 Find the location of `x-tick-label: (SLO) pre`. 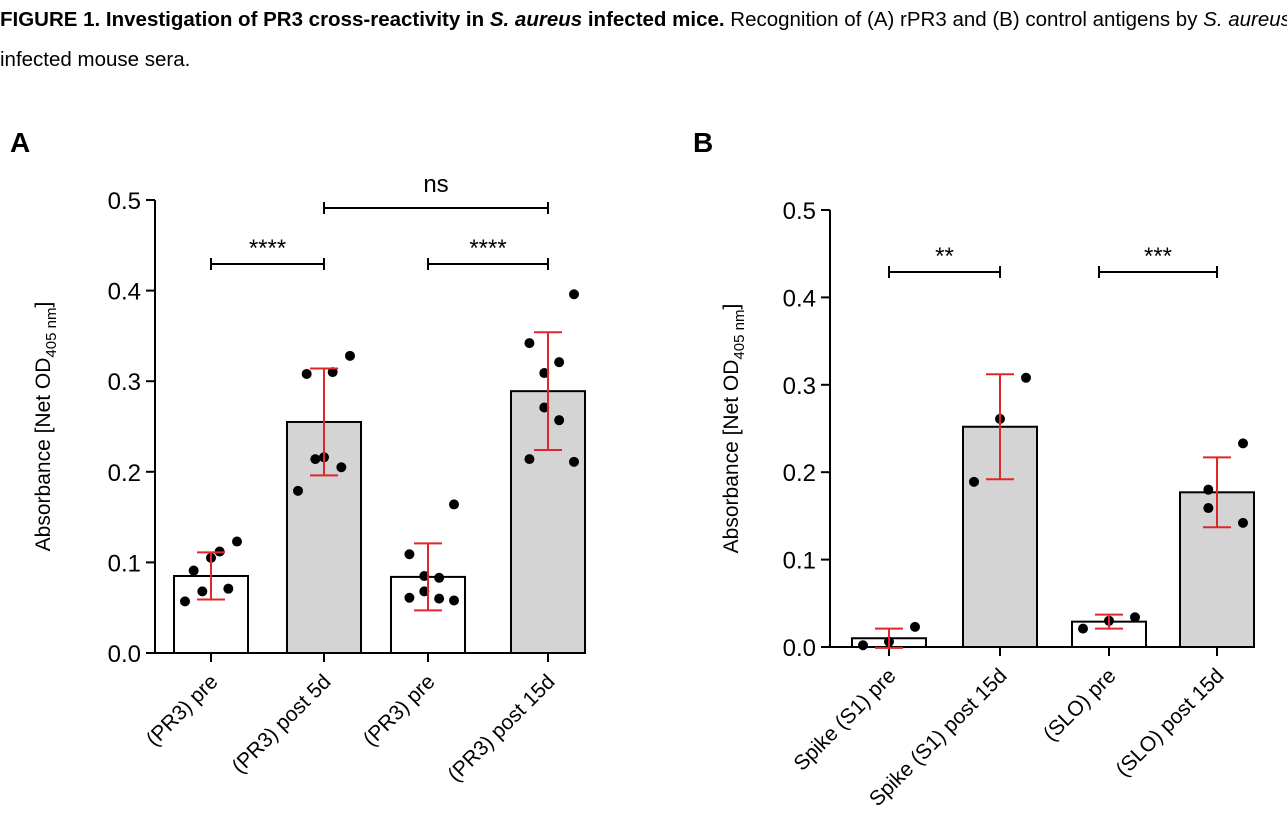

x-tick-label: (SLO) pre is located at coordinates (1079, 704).